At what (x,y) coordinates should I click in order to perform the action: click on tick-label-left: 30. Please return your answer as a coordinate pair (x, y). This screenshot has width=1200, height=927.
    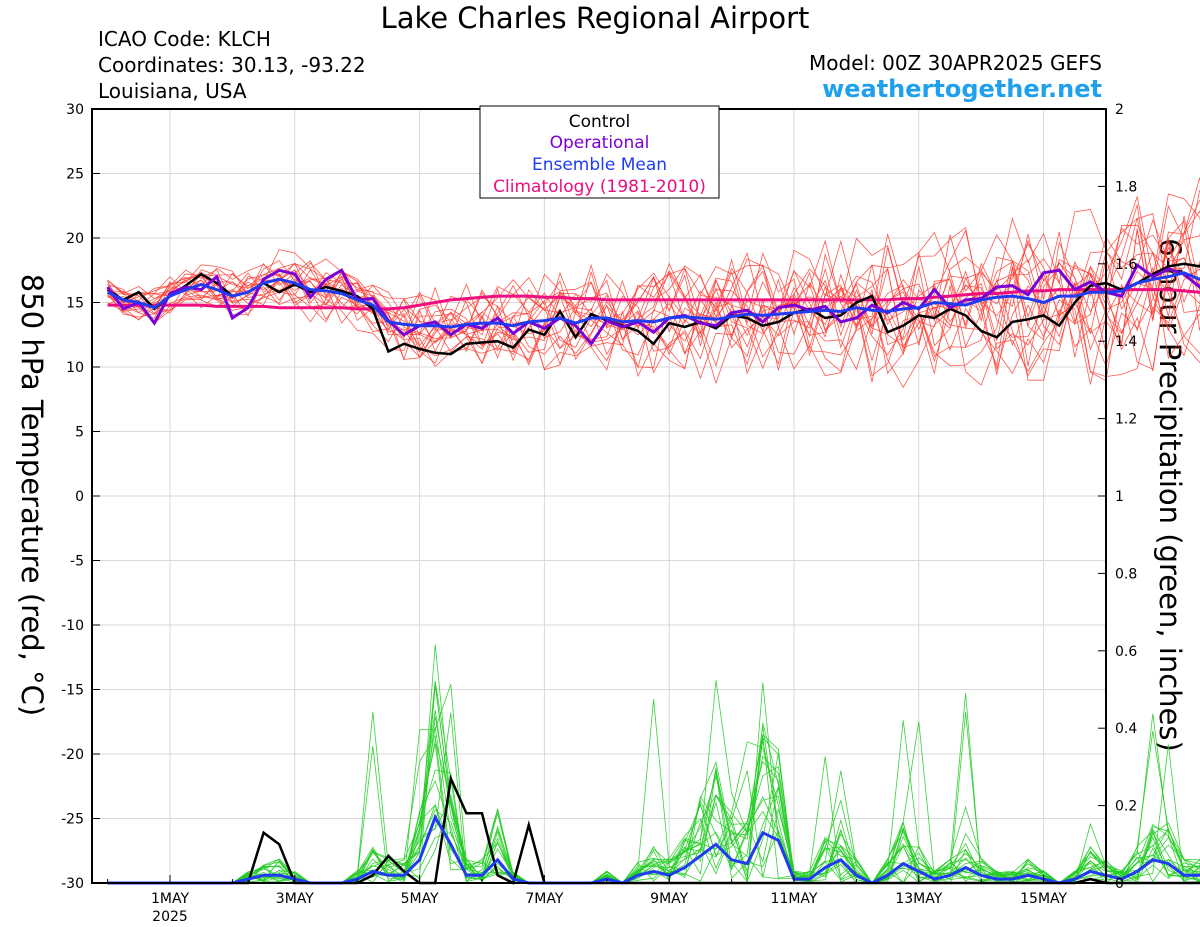
    Looking at the image, I should click on (75, 110).